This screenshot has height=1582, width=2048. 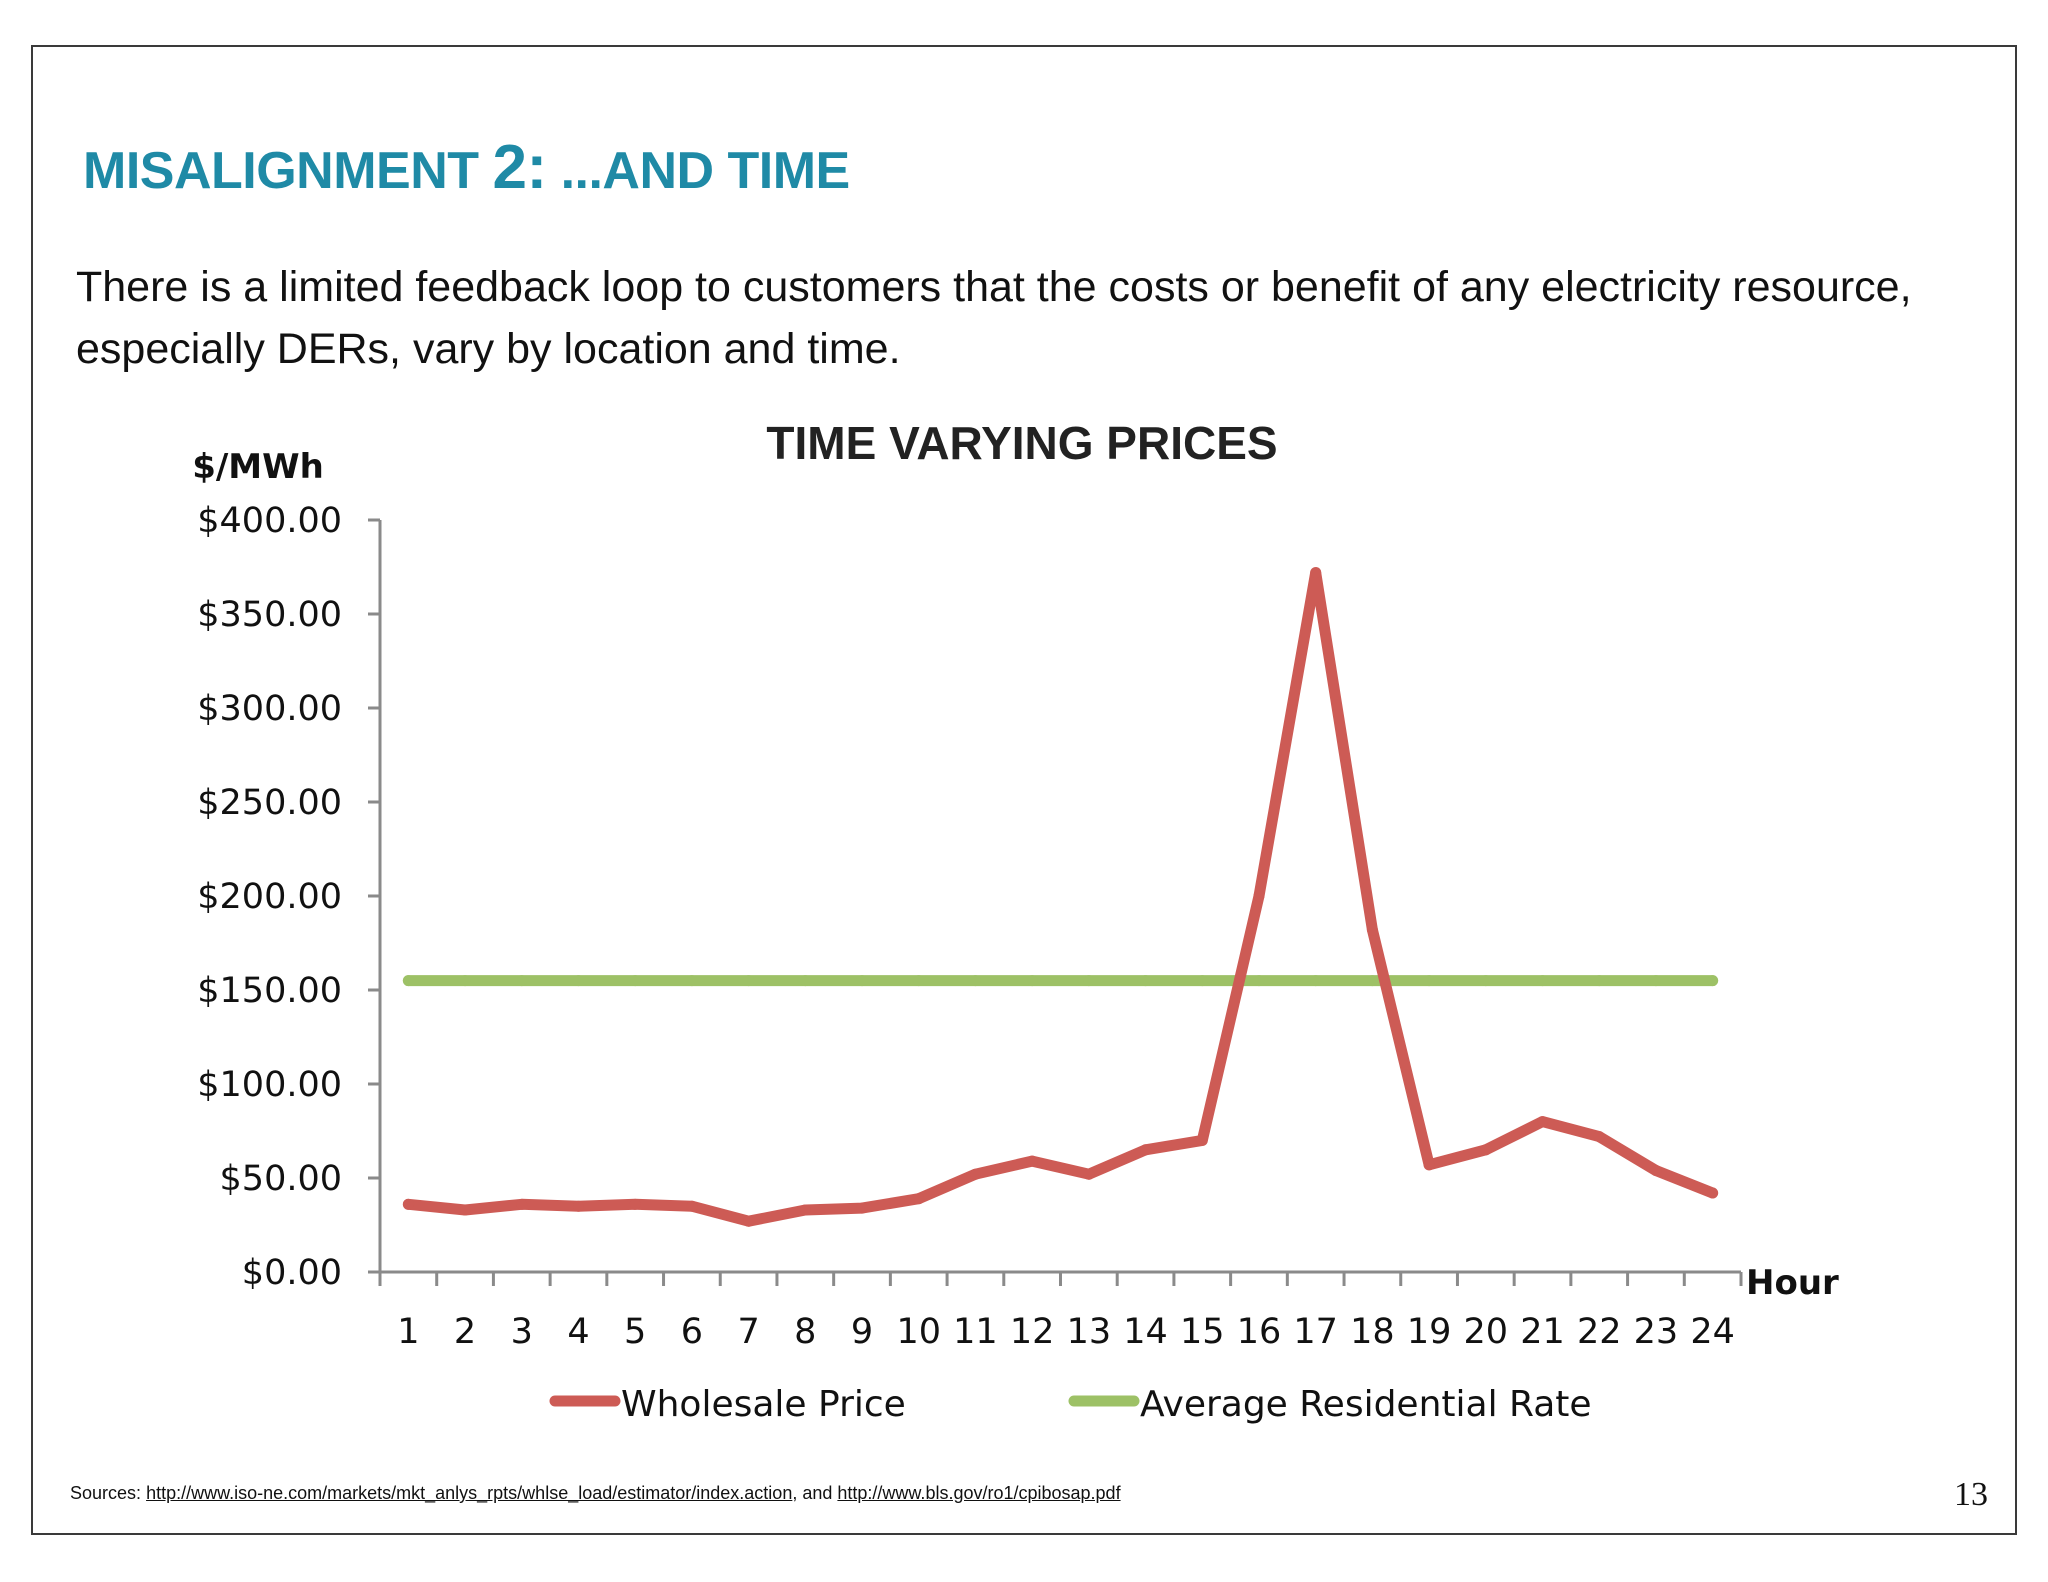 What do you see at coordinates (106, 1493) in the screenshot?
I see `sources-label: Sources:` at bounding box center [106, 1493].